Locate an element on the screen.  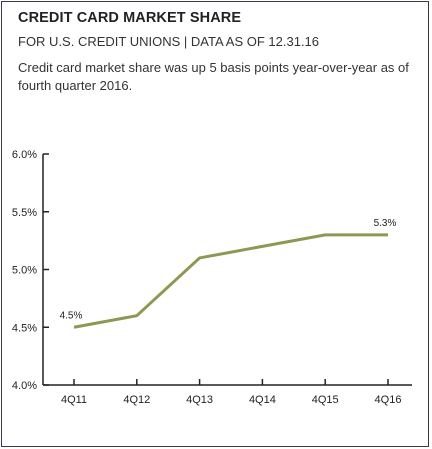
y-tick-label: 4.5% is located at coordinates (24, 328).